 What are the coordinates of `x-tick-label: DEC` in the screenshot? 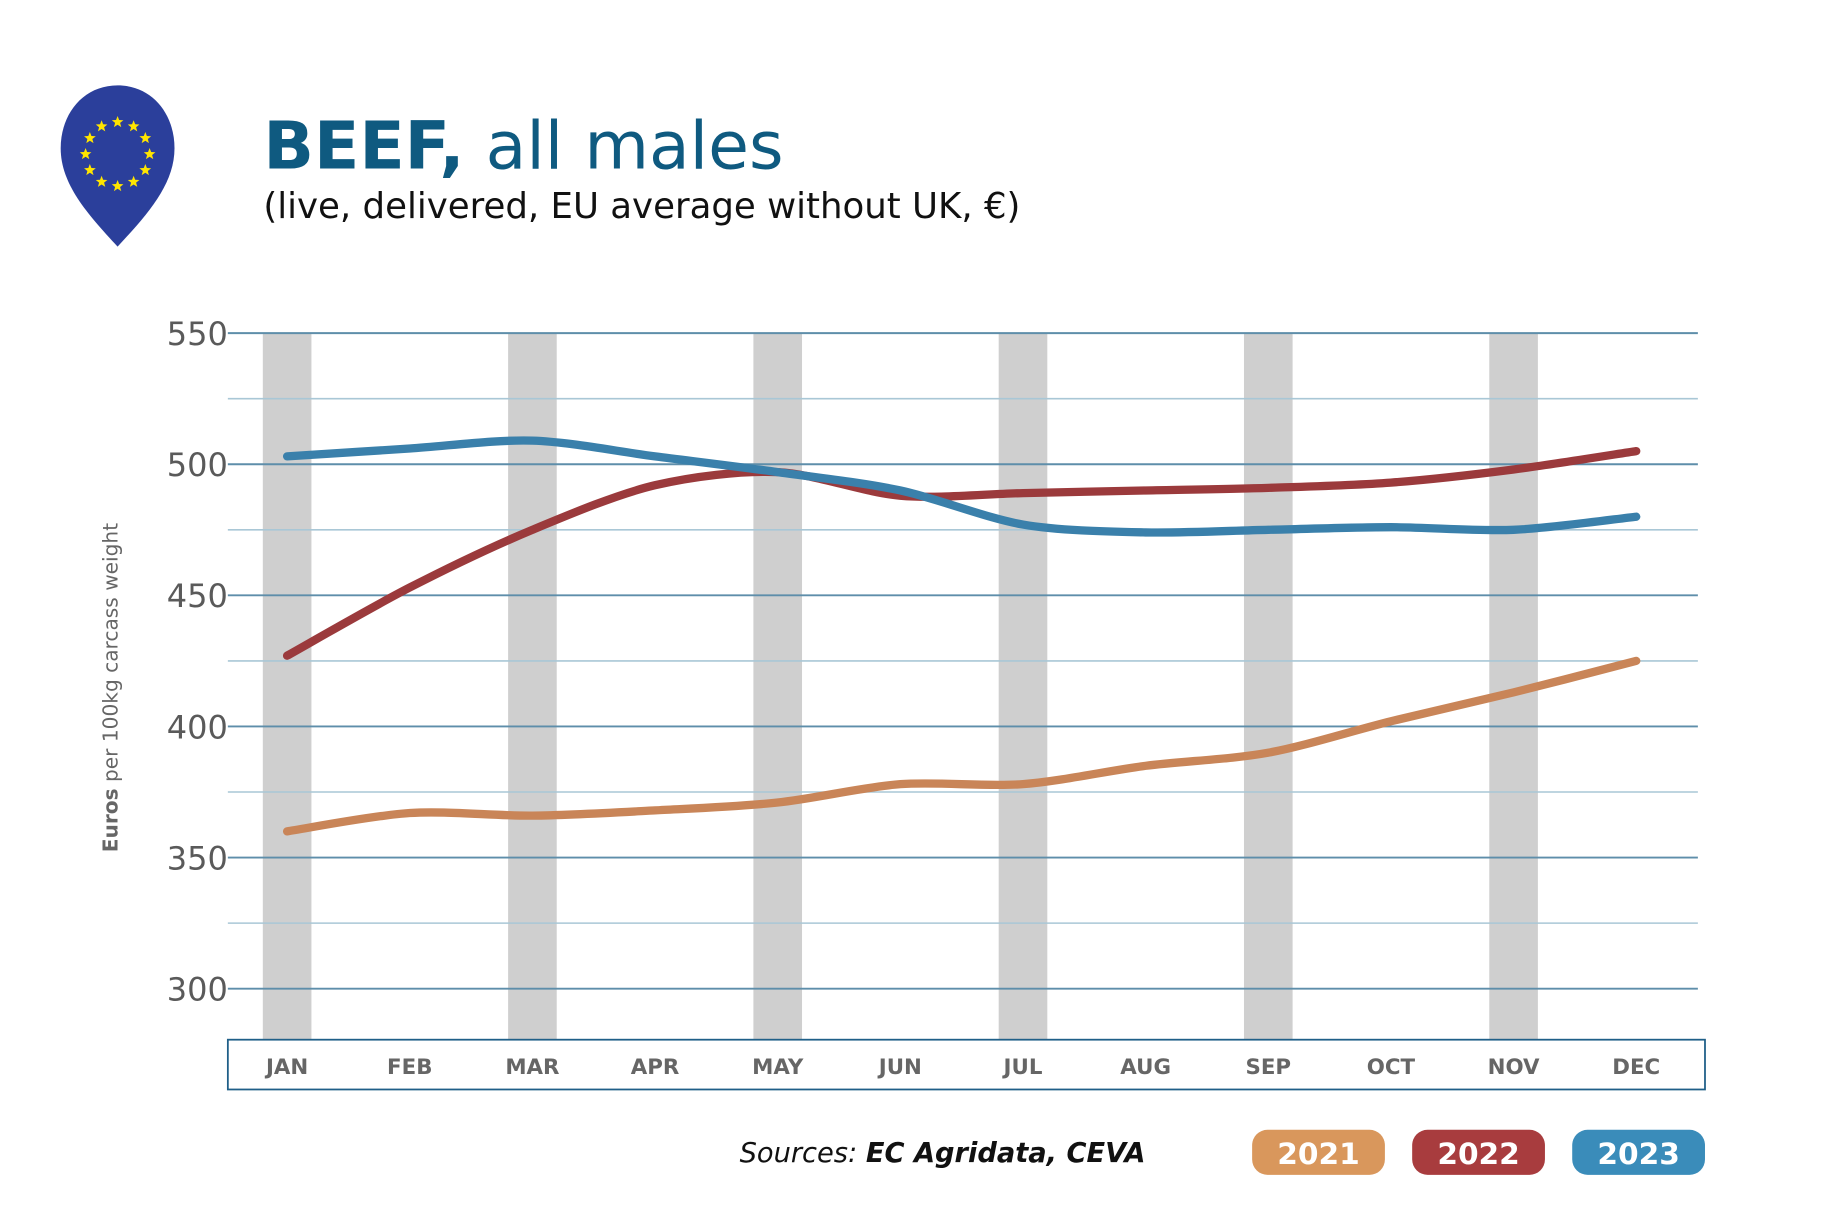 It's located at (1636, 1067).